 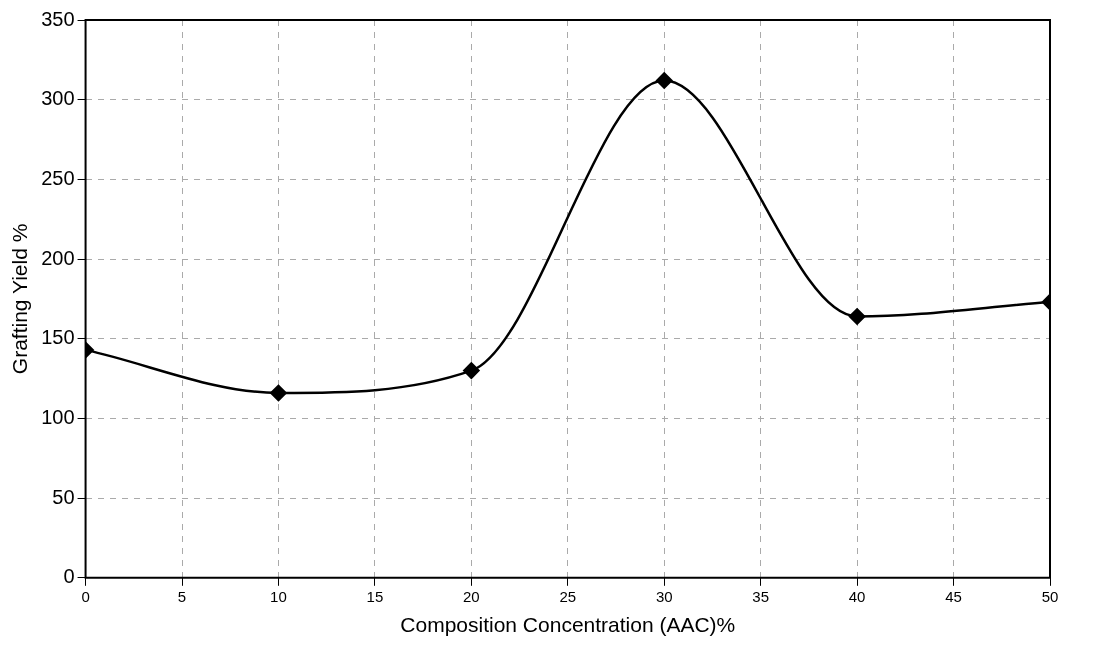 What do you see at coordinates (182, 596) in the screenshot?
I see `x-tick-label: 5` at bounding box center [182, 596].